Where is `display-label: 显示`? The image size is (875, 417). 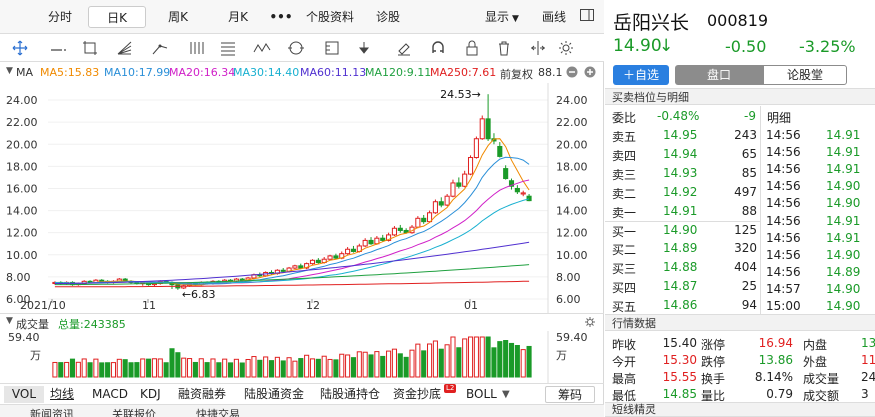
display-label: 显示 is located at coordinates (497, 17).